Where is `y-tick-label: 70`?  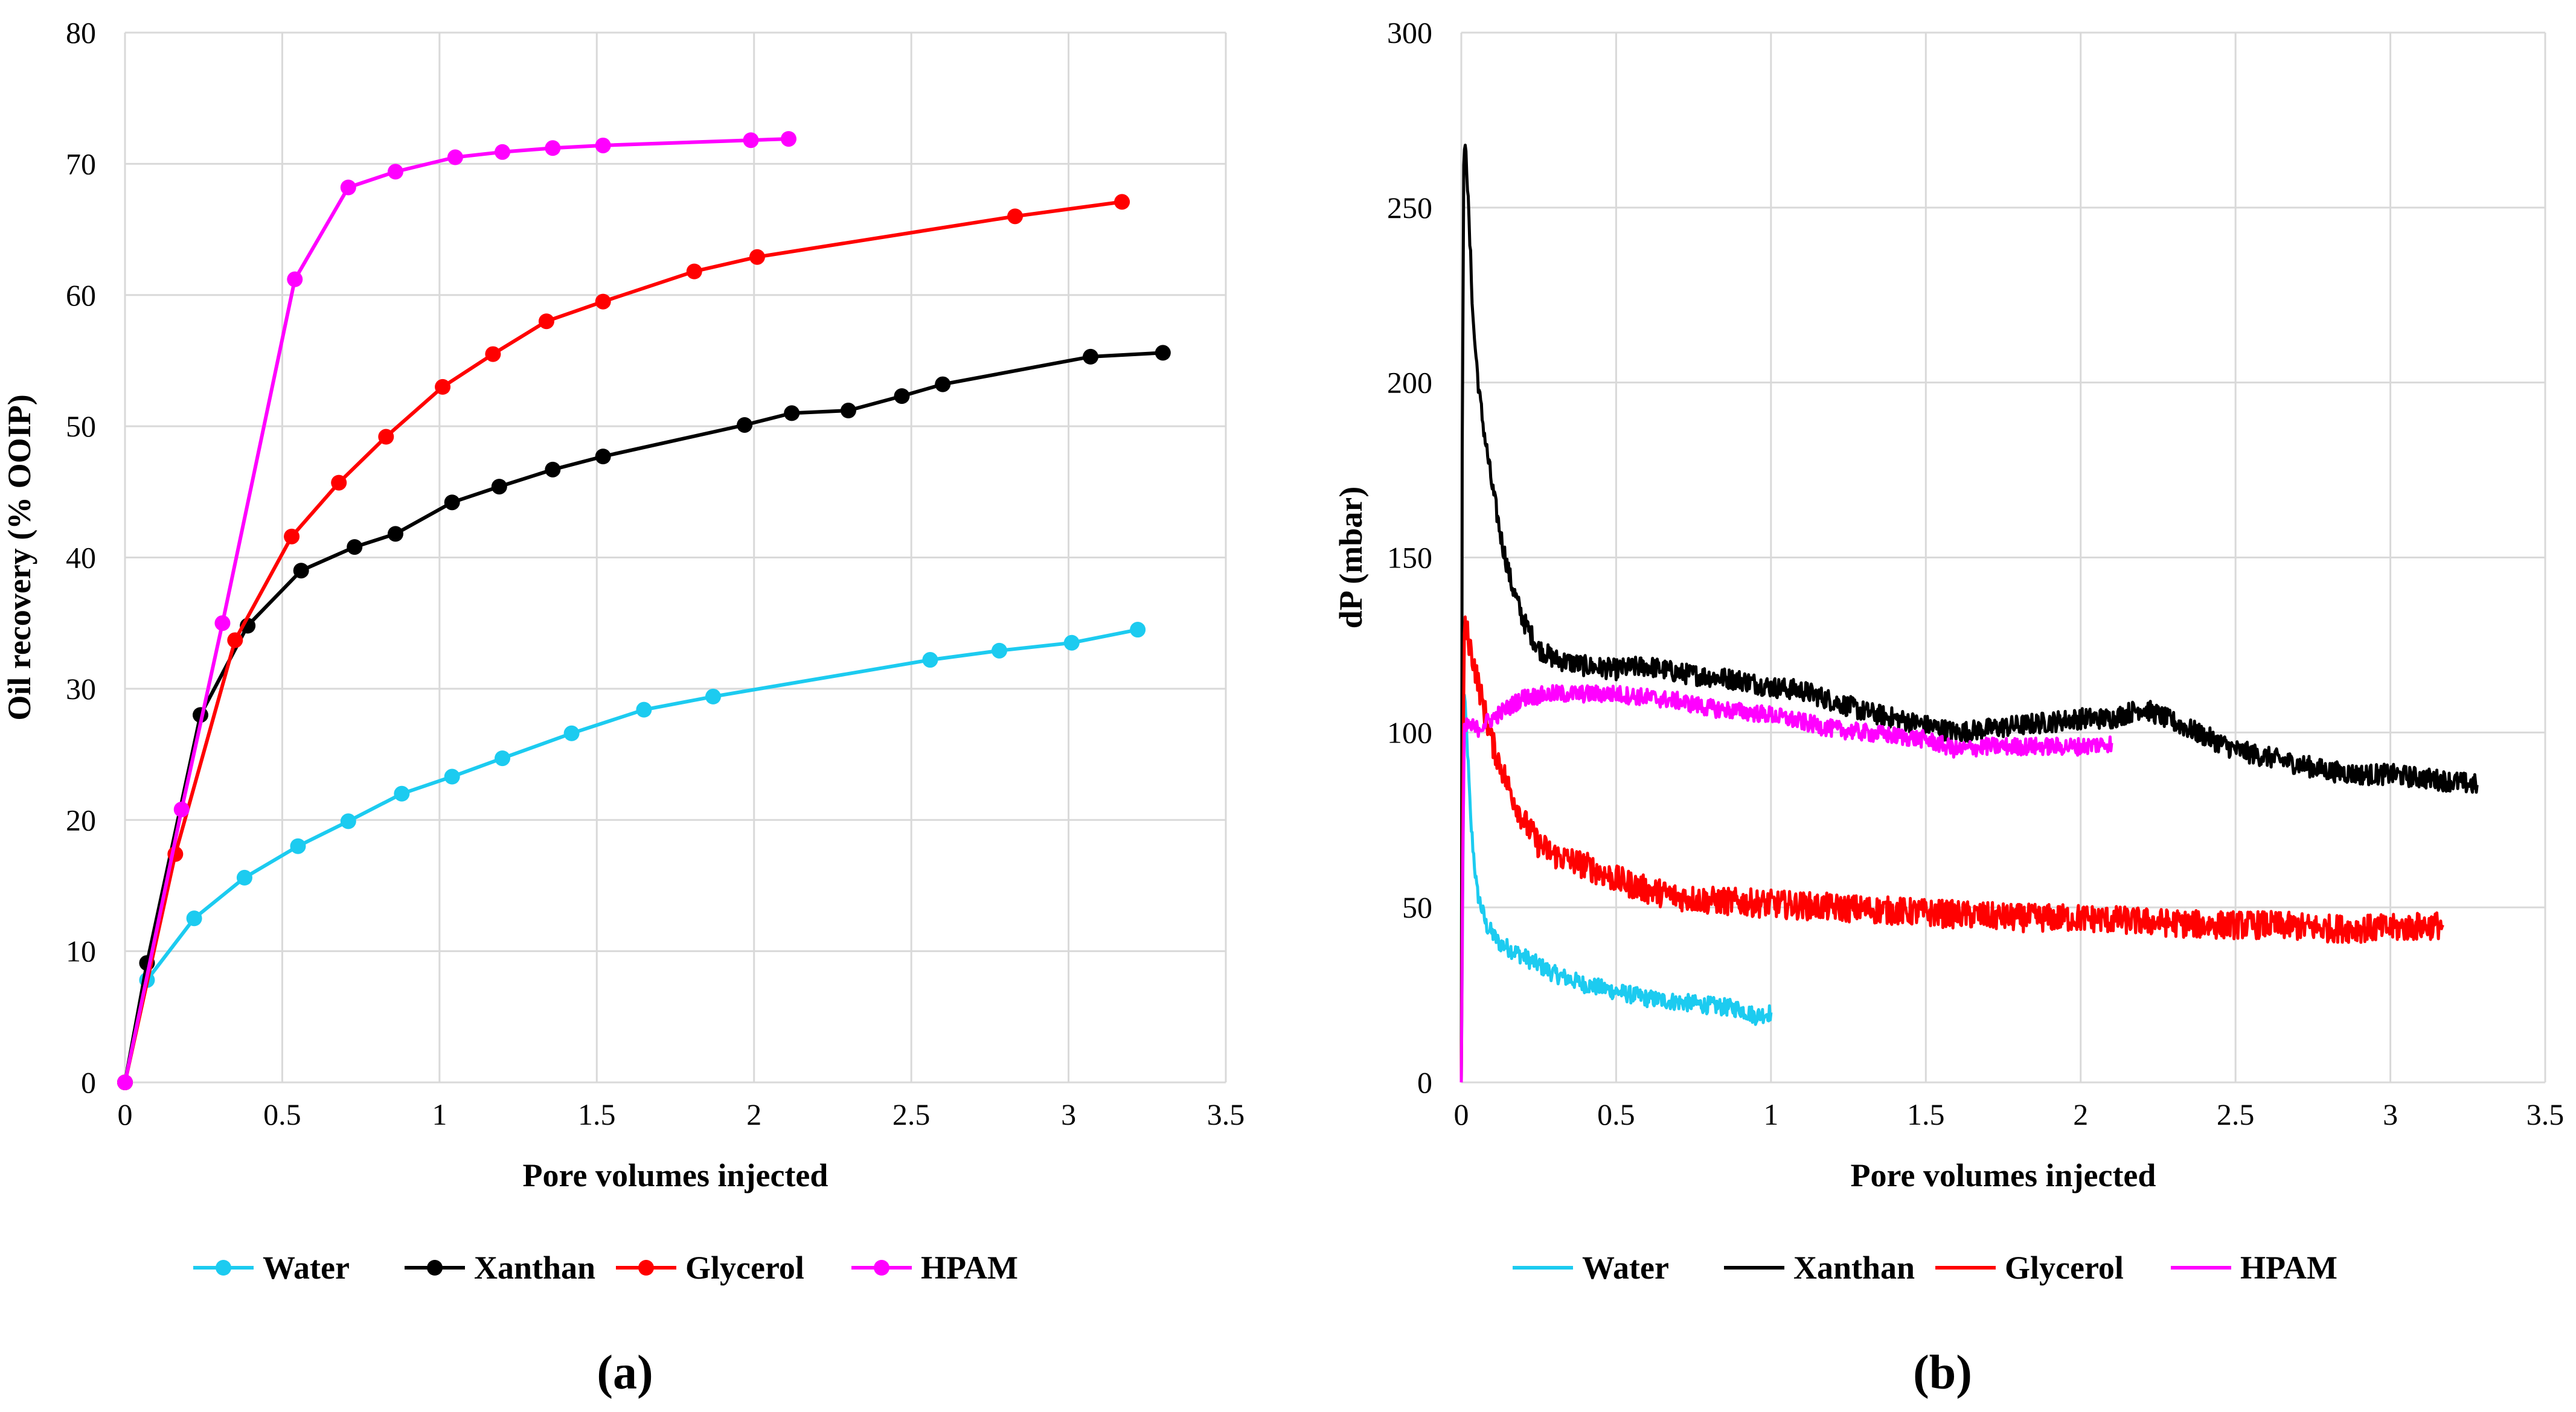 y-tick-label: 70 is located at coordinates (81, 163).